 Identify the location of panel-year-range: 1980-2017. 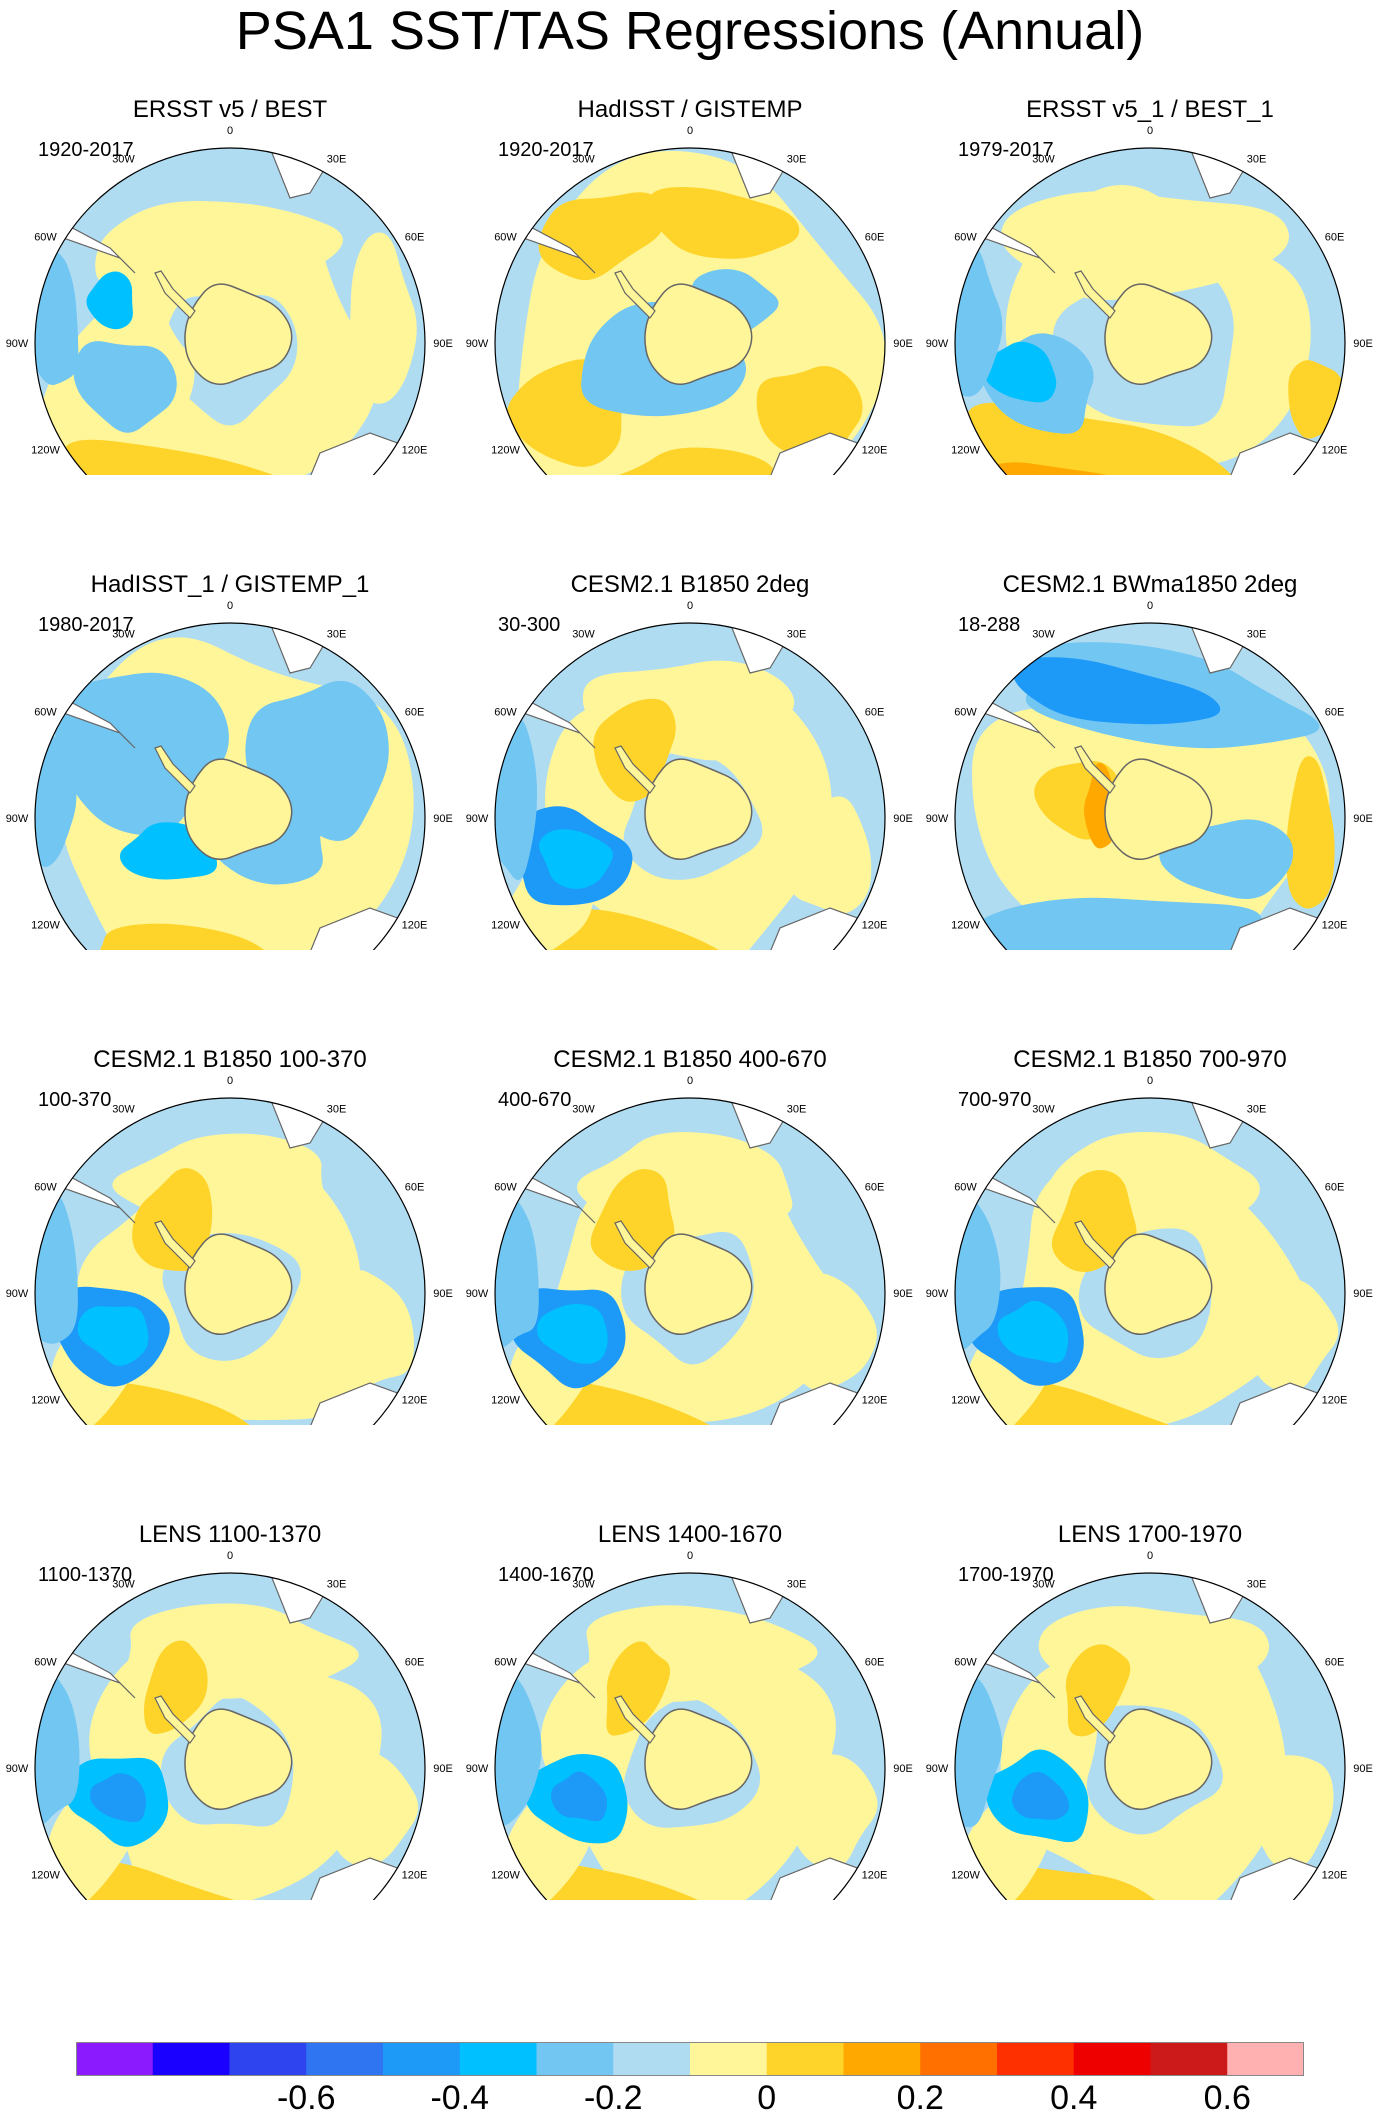
(86, 625).